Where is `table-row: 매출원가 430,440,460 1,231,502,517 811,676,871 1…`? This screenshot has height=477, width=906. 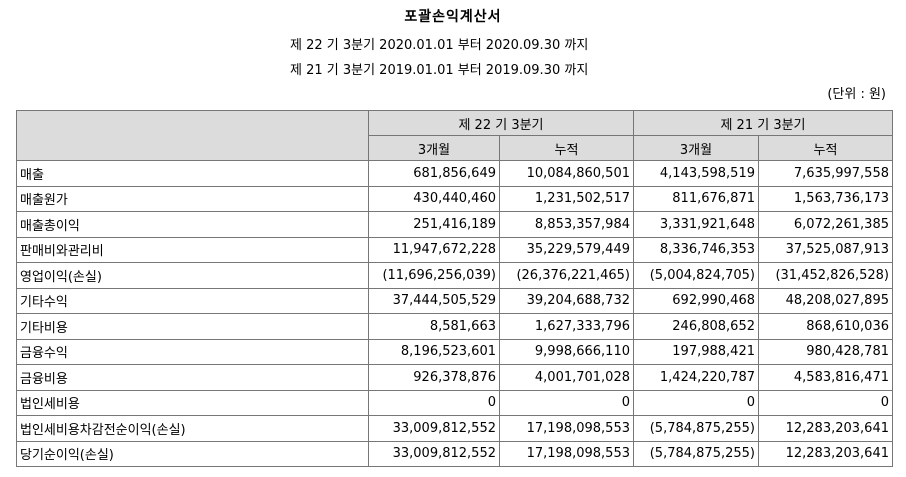
table-row: 매출원가 430,440,460 1,231,502,517 811,676,871 1… is located at coordinates (454, 198).